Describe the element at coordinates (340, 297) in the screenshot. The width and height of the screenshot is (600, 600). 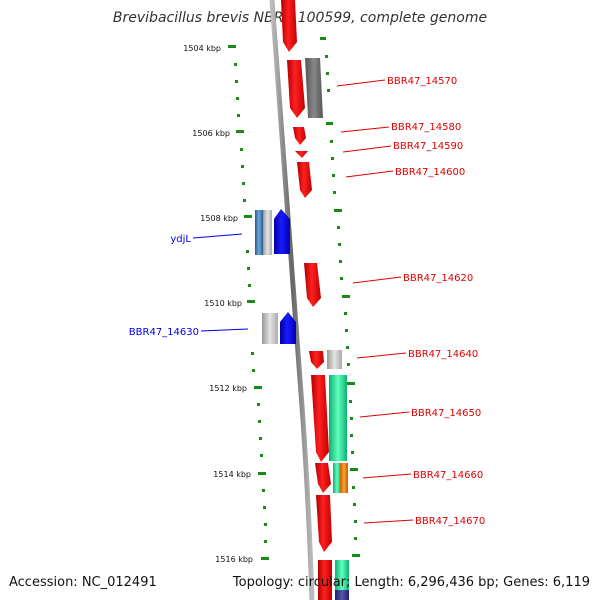
I see `right-ruler-ticks` at that location.